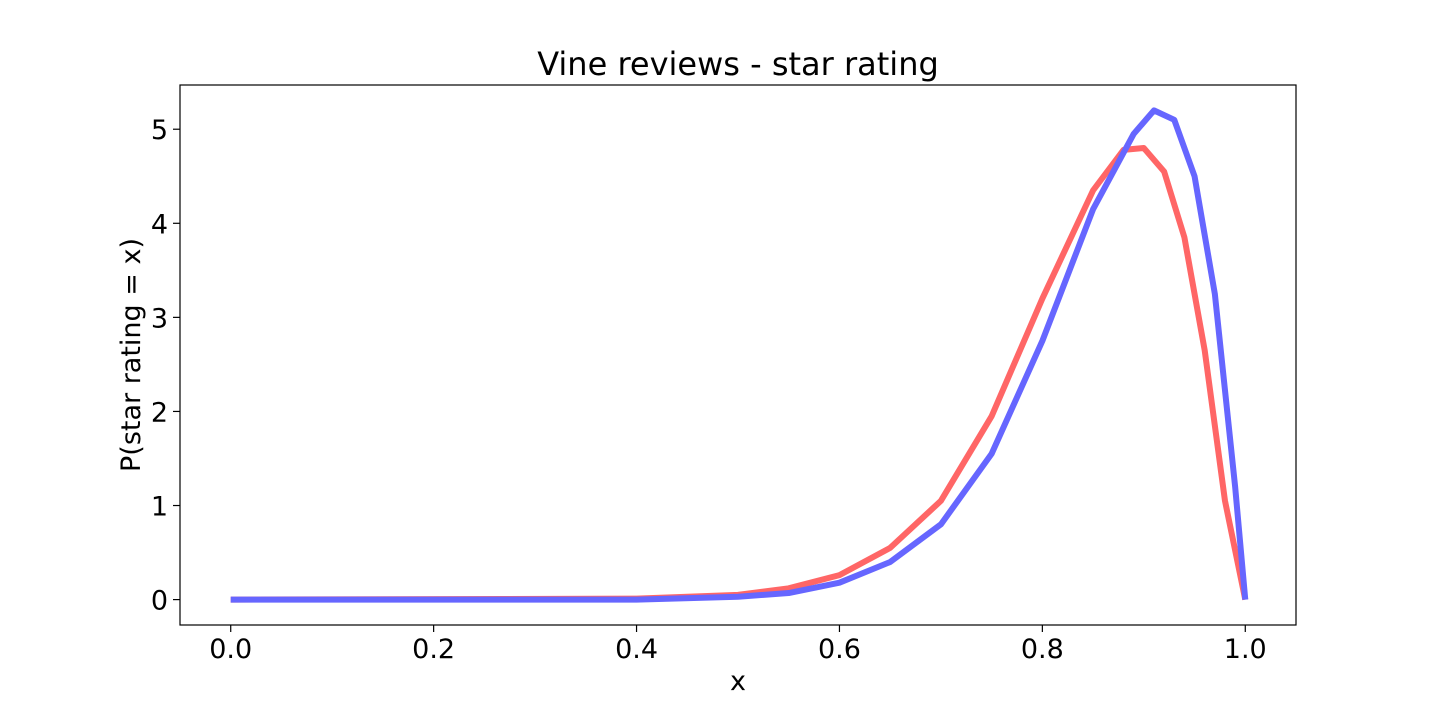  I want to click on y-tick-label: 0, so click(159, 601).